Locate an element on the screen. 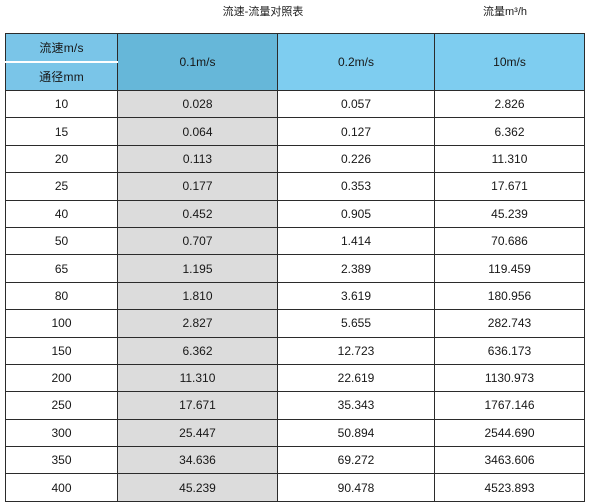  table-row: 350 34.636 69.272 3463.606 is located at coordinates (295, 460).